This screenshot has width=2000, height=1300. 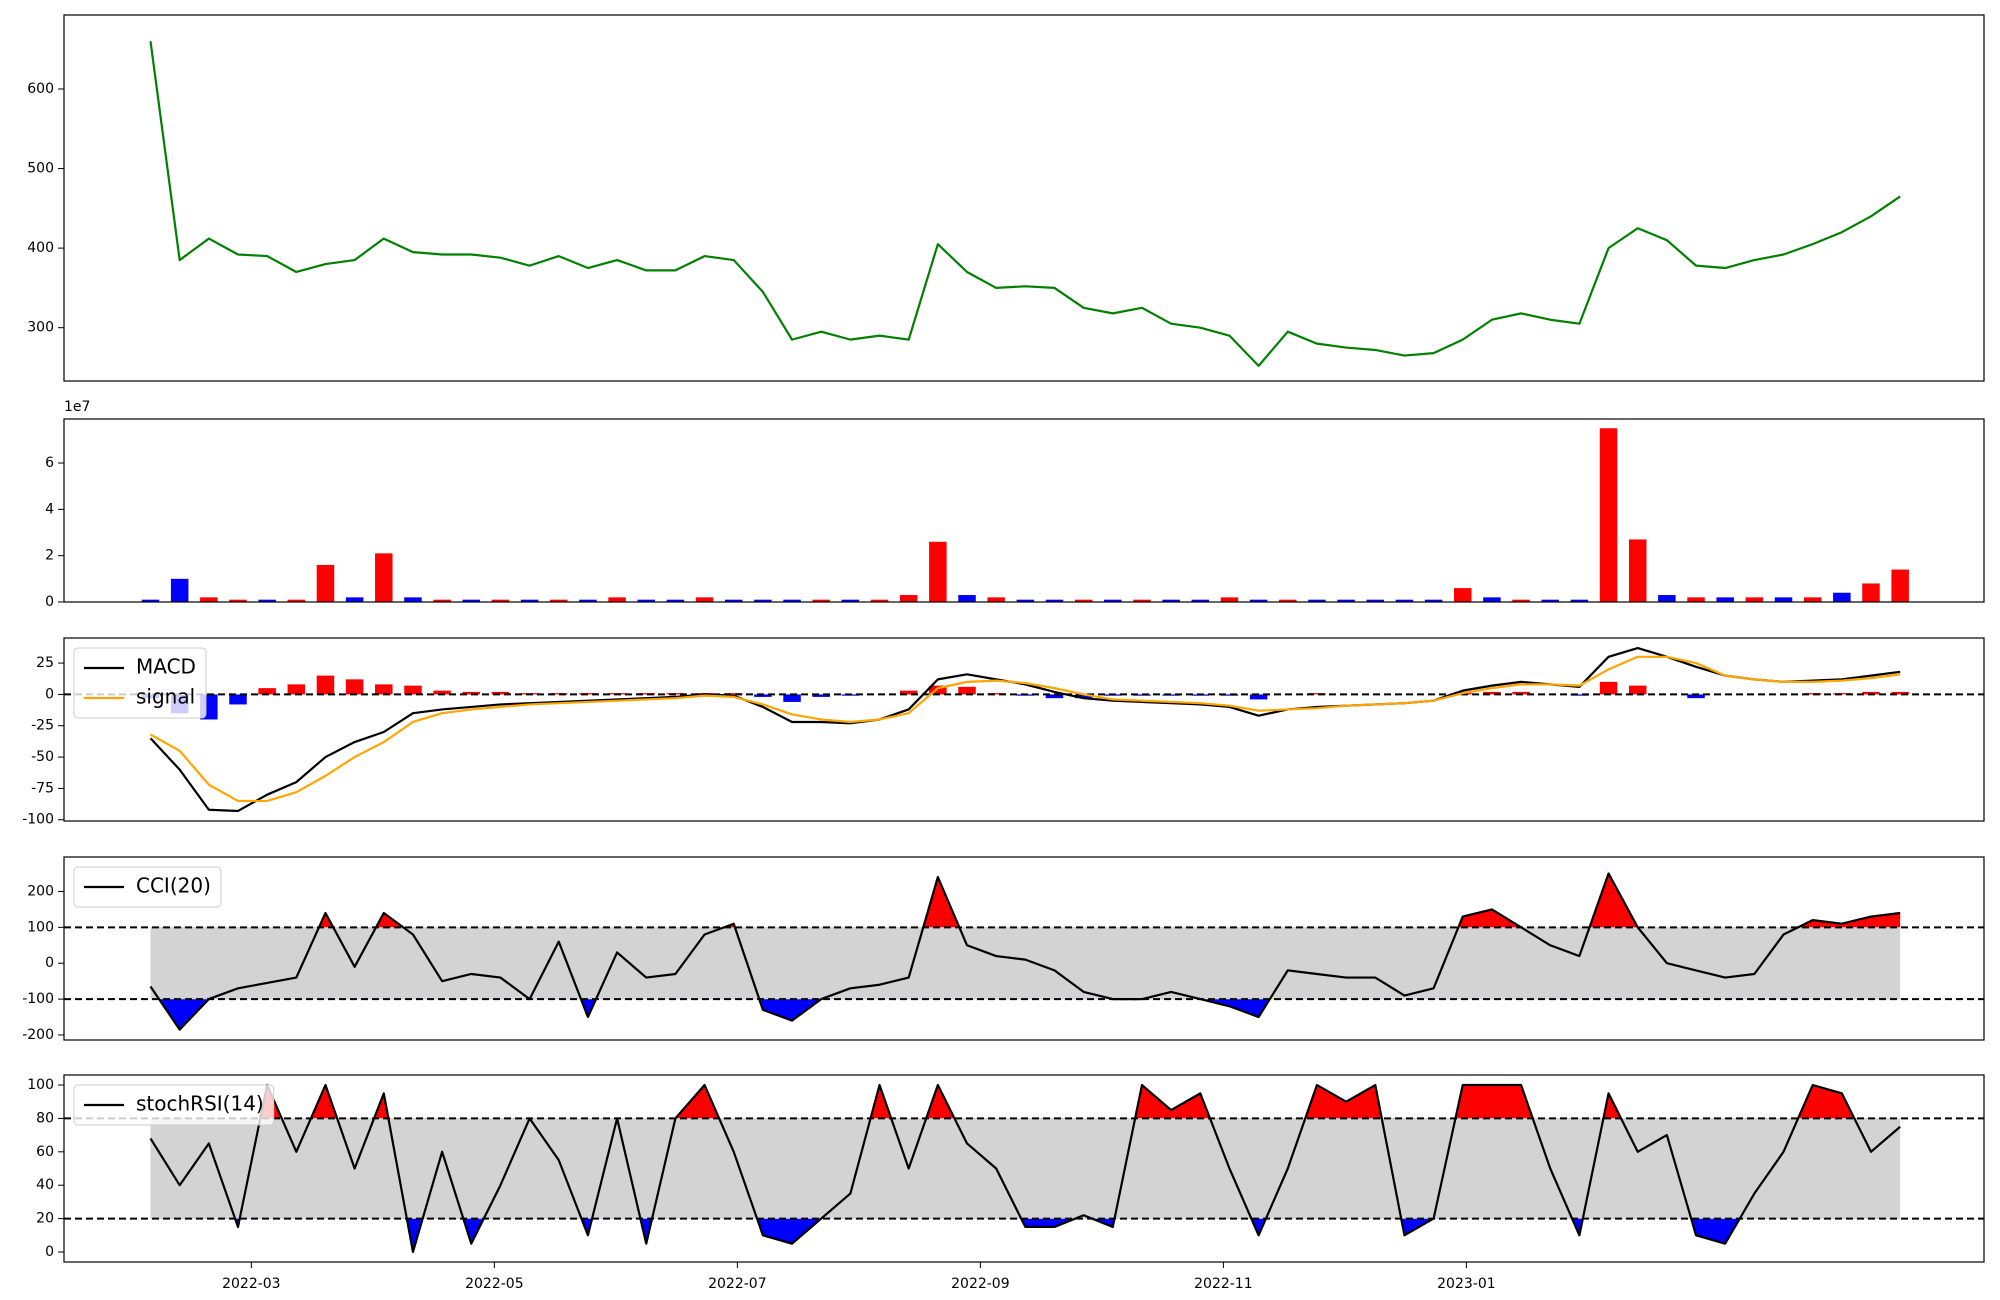 I want to click on y-tick-label: 400, so click(x=40, y=248).